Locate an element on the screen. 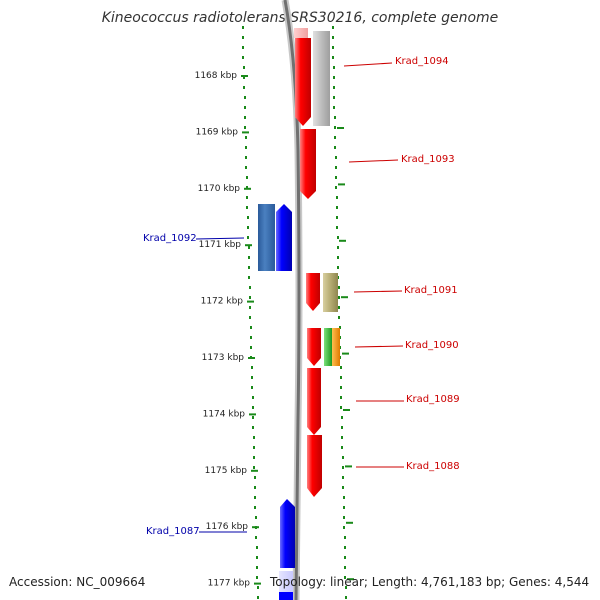 This screenshot has height=600, width=600. gene-label-krad-1093: Krad_1093 is located at coordinates (428, 159).